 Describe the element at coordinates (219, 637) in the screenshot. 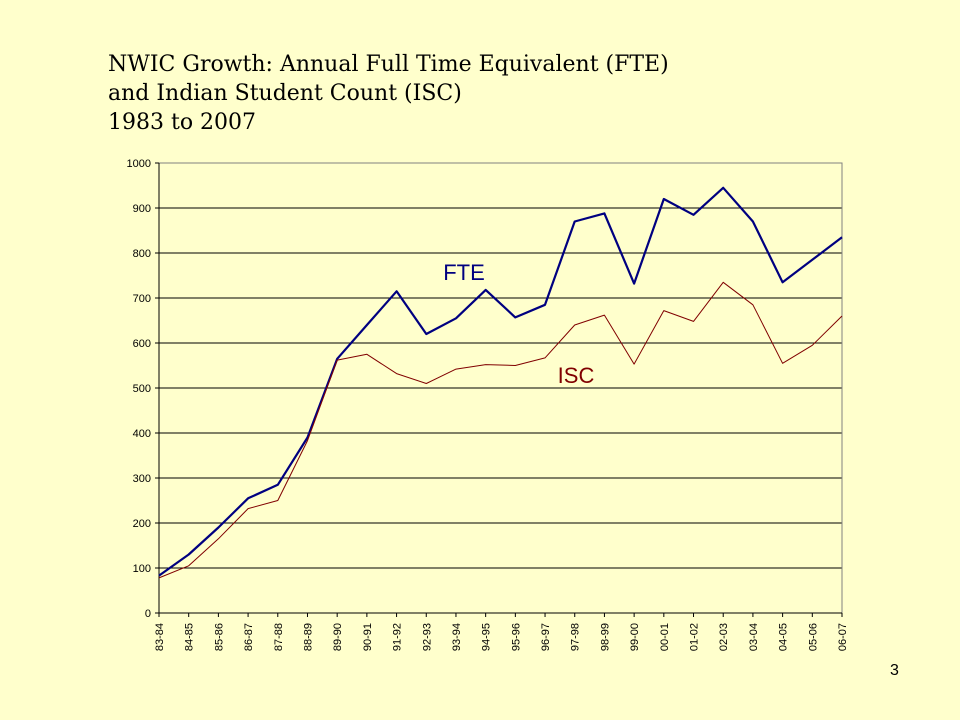

I see `x-tick-label: 85-86` at that location.